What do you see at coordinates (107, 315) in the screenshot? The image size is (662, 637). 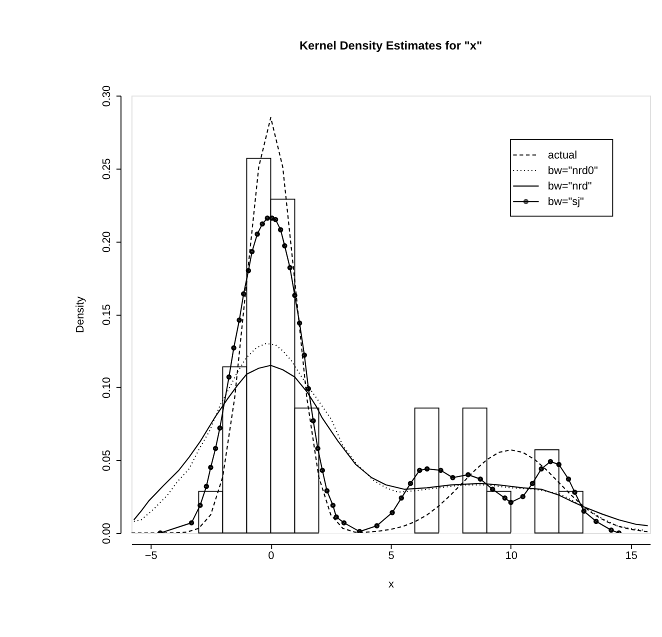 I see `y-tick-label: 0.15` at bounding box center [107, 315].